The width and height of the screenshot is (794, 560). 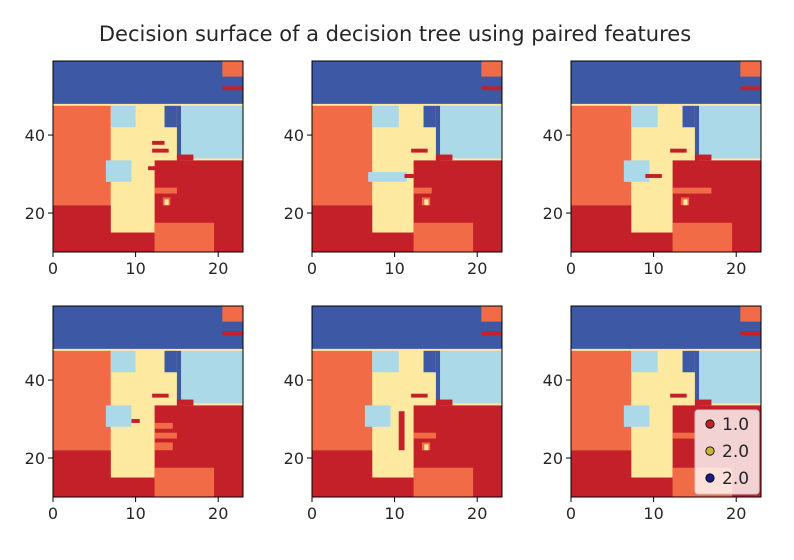 I want to click on subplot-6: 0 10 20 20 40 1.0 2.0 2.0, so click(x=652, y=414).